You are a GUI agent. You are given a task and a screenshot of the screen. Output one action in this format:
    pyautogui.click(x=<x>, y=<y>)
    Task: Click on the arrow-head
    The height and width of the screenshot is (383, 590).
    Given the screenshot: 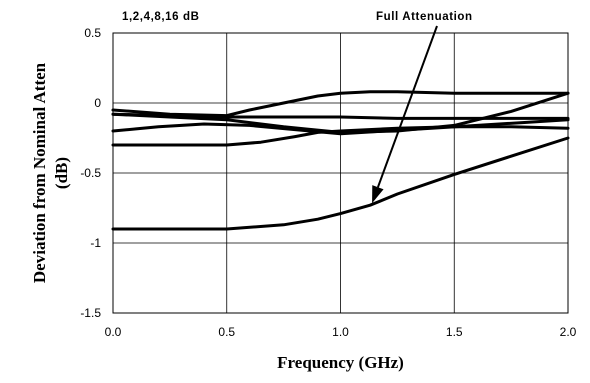 What is the action you would take?
    pyautogui.click(x=378, y=194)
    